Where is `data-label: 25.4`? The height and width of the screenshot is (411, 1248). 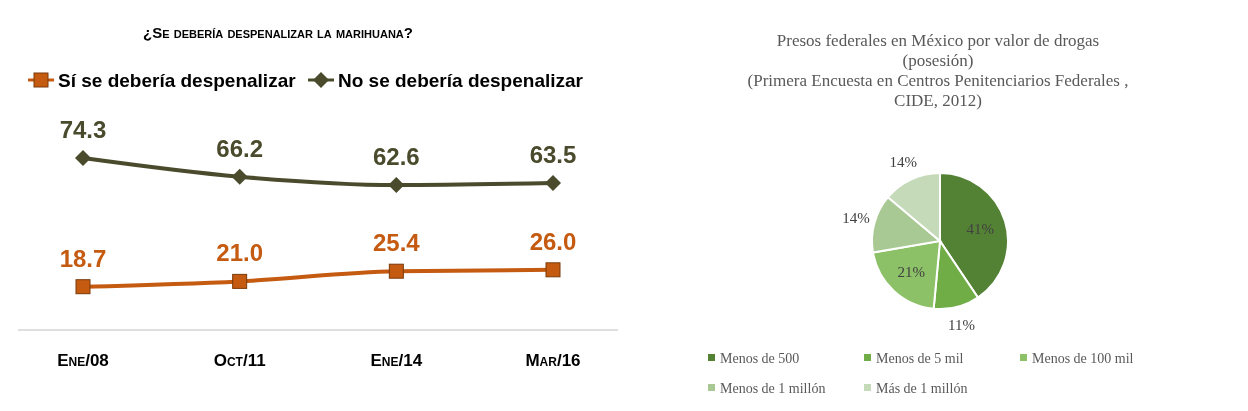
data-label: 25.4 is located at coordinates (396, 243).